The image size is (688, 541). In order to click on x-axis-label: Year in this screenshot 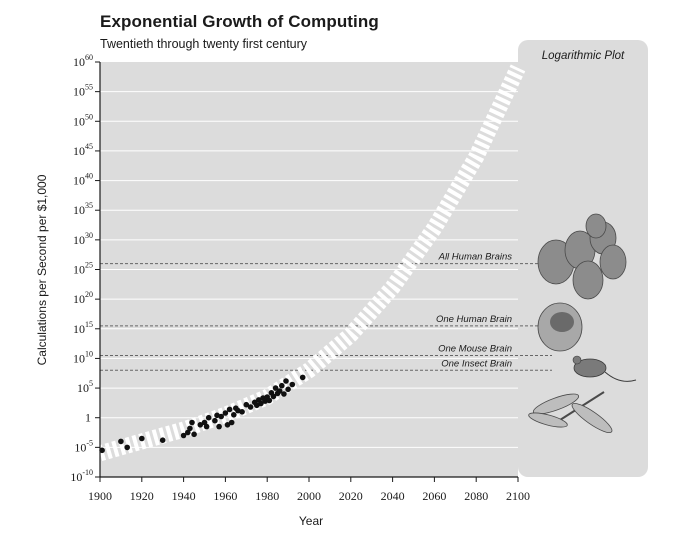, I will do `click(311, 521)`.